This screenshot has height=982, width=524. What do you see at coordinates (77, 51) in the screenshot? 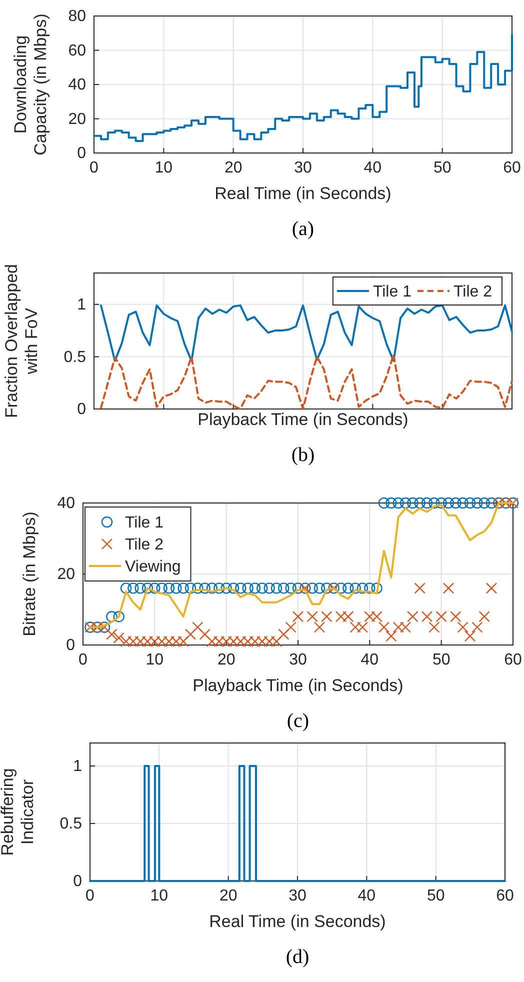
I see `y-tick-label: 60` at bounding box center [77, 51].